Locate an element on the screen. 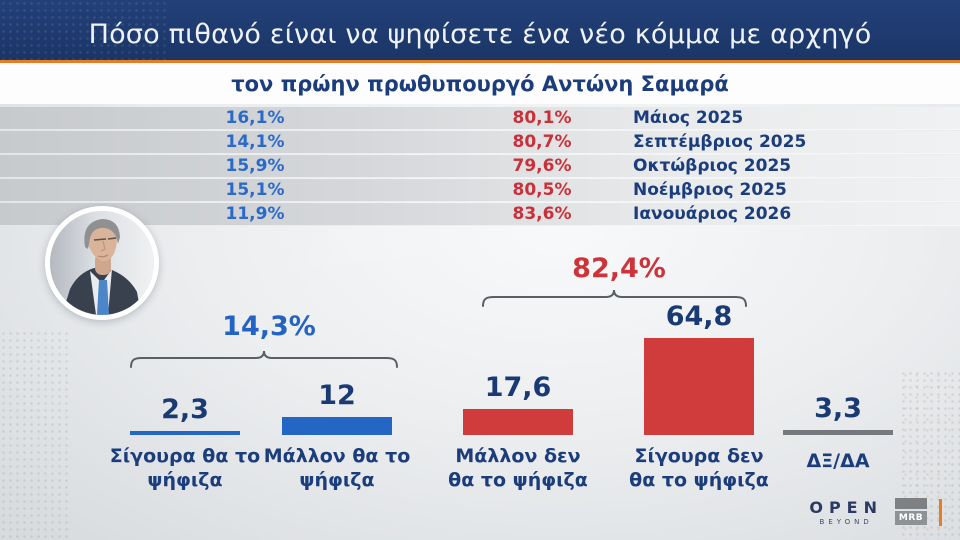 The height and width of the screenshot is (540, 960). bar-value: 17,6 is located at coordinates (518, 387).